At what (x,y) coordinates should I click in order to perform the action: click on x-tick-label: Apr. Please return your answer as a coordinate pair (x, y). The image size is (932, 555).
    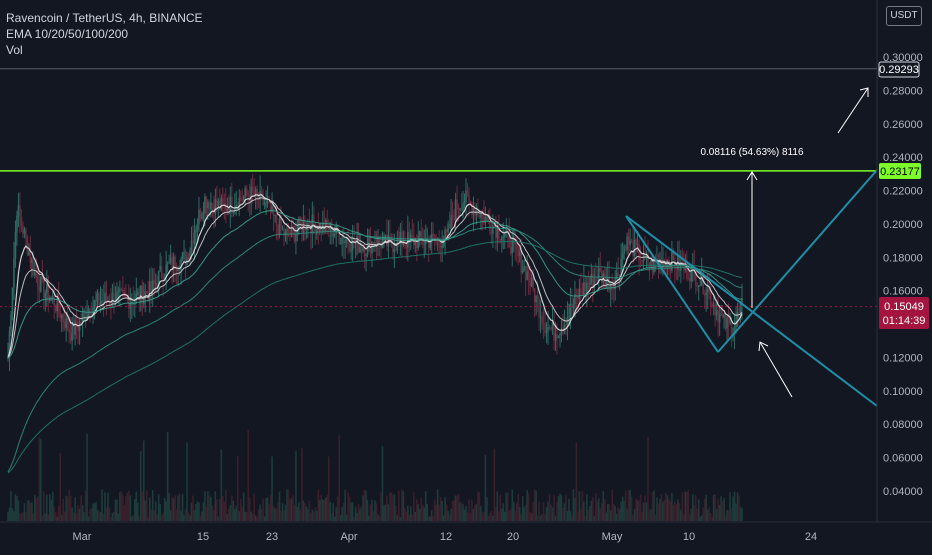
    Looking at the image, I should click on (348, 537).